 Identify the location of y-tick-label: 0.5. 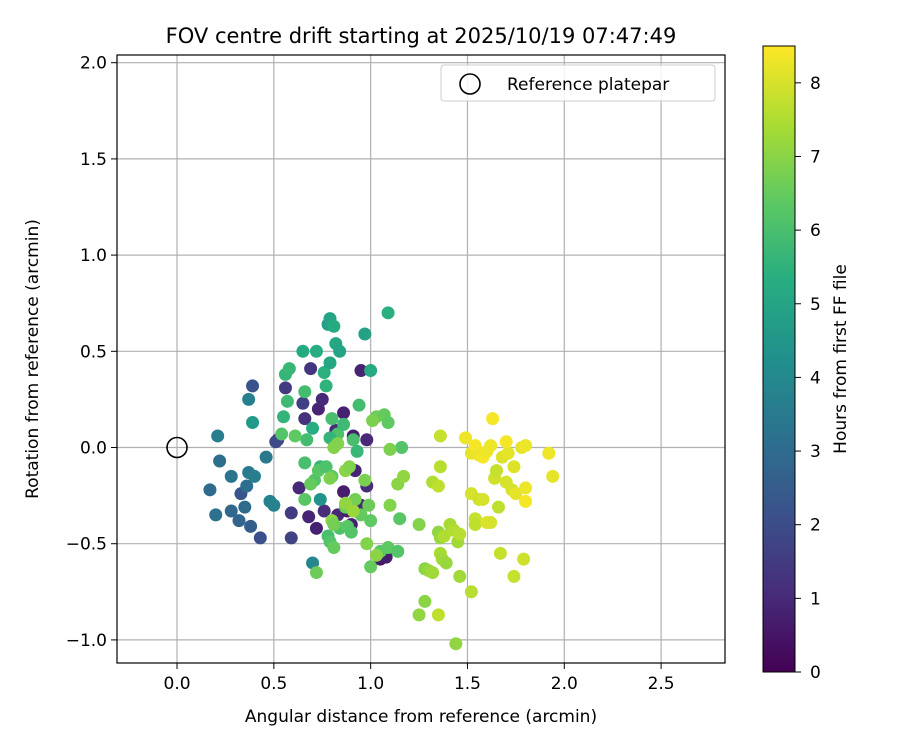
(93, 352).